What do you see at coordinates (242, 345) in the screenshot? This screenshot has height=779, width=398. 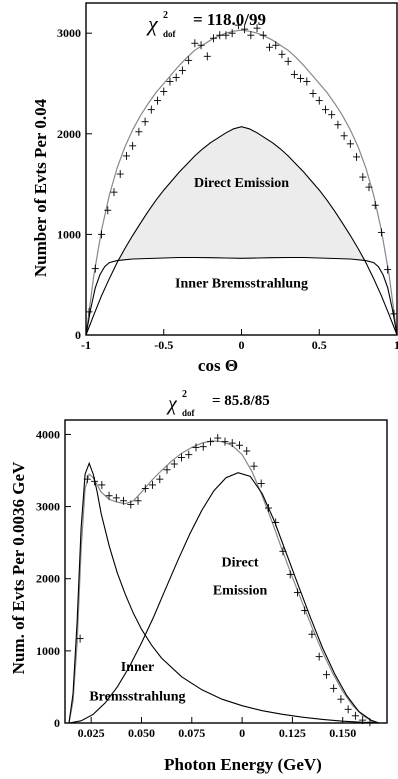 I see `top-chart-x-tick-label: 0` at bounding box center [242, 345].